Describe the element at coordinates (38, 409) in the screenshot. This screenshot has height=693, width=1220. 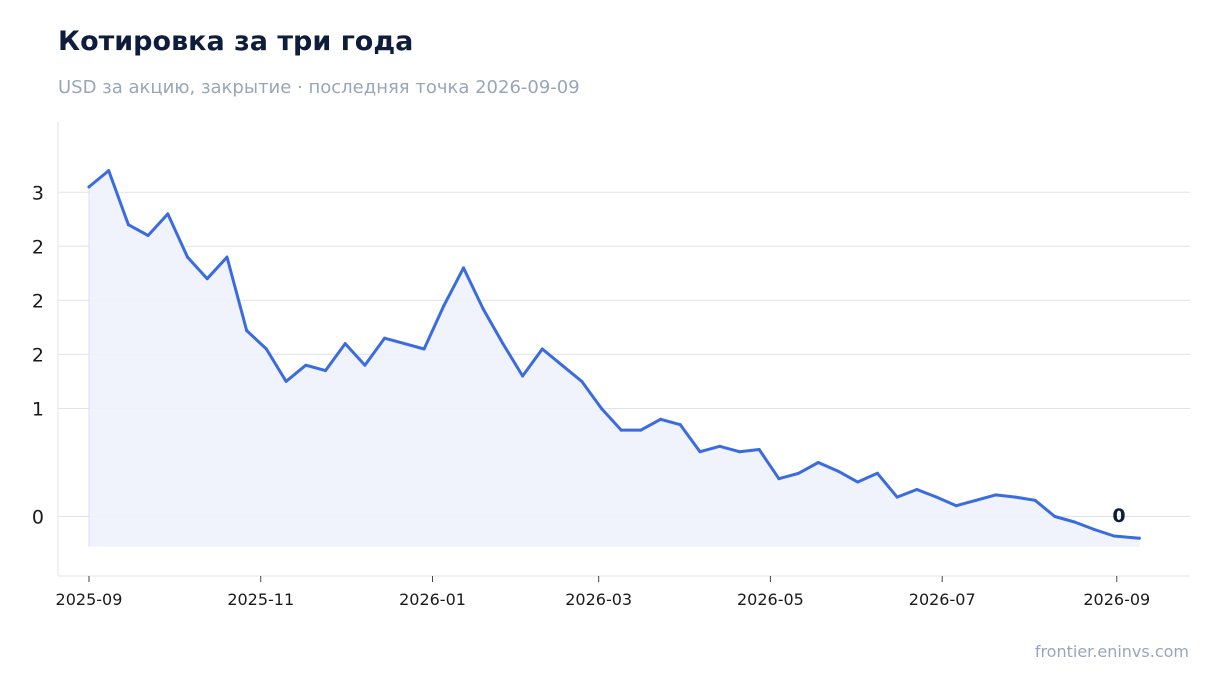
I see `y-tick-label: 1` at that location.